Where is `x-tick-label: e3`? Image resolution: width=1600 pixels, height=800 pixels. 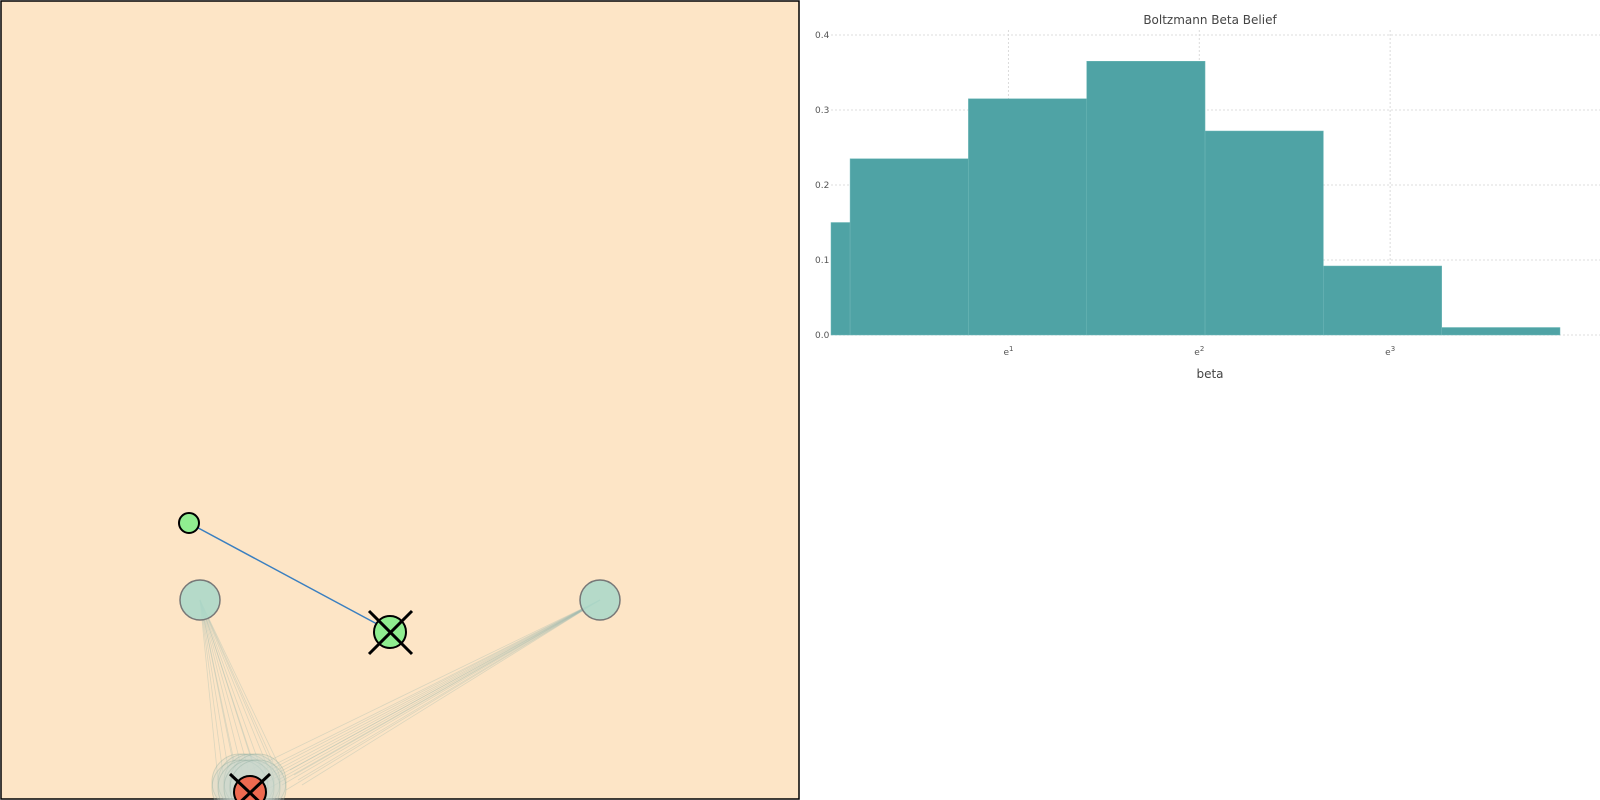 x-tick-label: e3 is located at coordinates (1390, 351).